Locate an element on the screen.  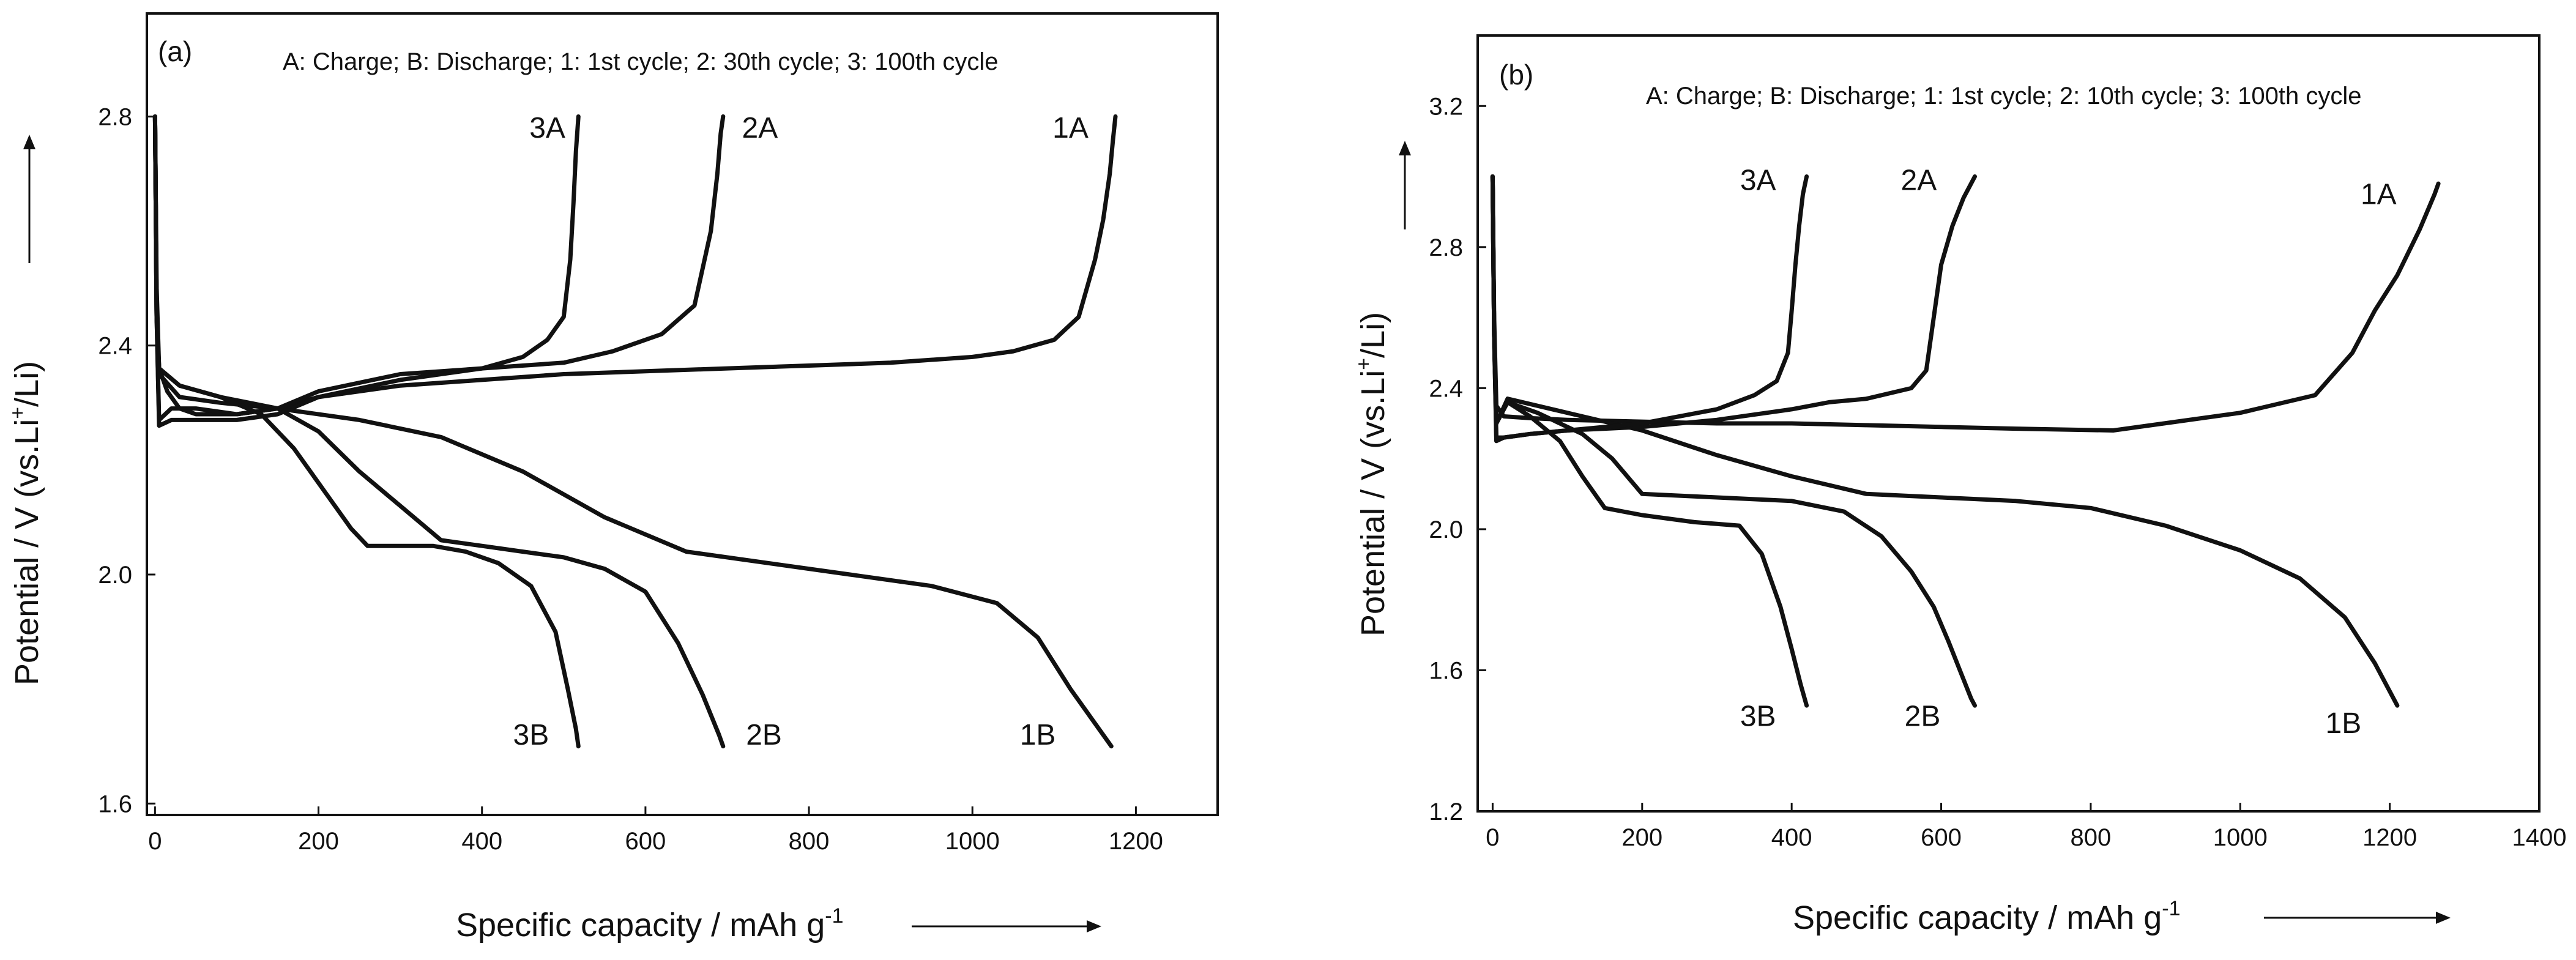
panel-a-x-axis-arrow-icon is located at coordinates (1094, 926).